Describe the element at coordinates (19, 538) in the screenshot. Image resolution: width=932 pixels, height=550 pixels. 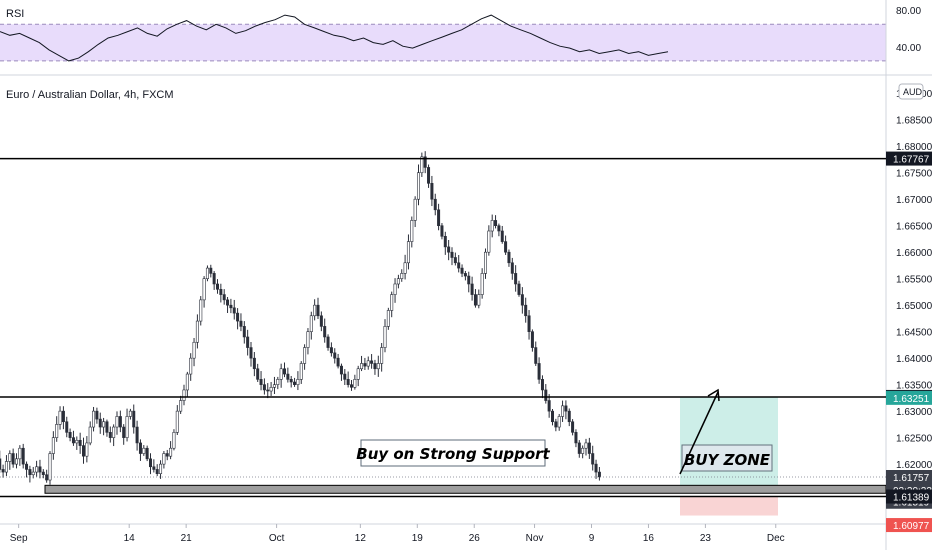
I see `time-tick-label: Sep` at that location.